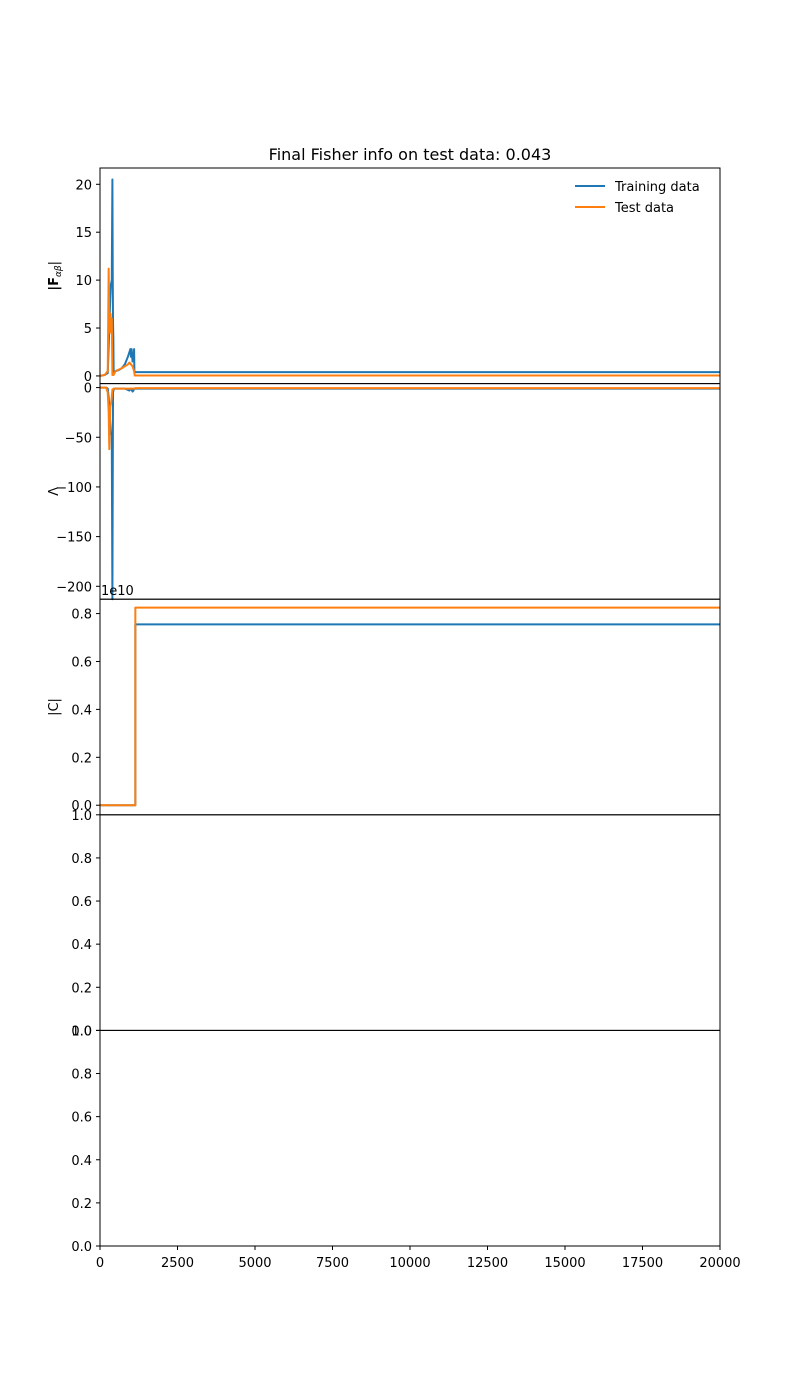  I want to click on x-tick-label: 15000, so click(564, 1263).